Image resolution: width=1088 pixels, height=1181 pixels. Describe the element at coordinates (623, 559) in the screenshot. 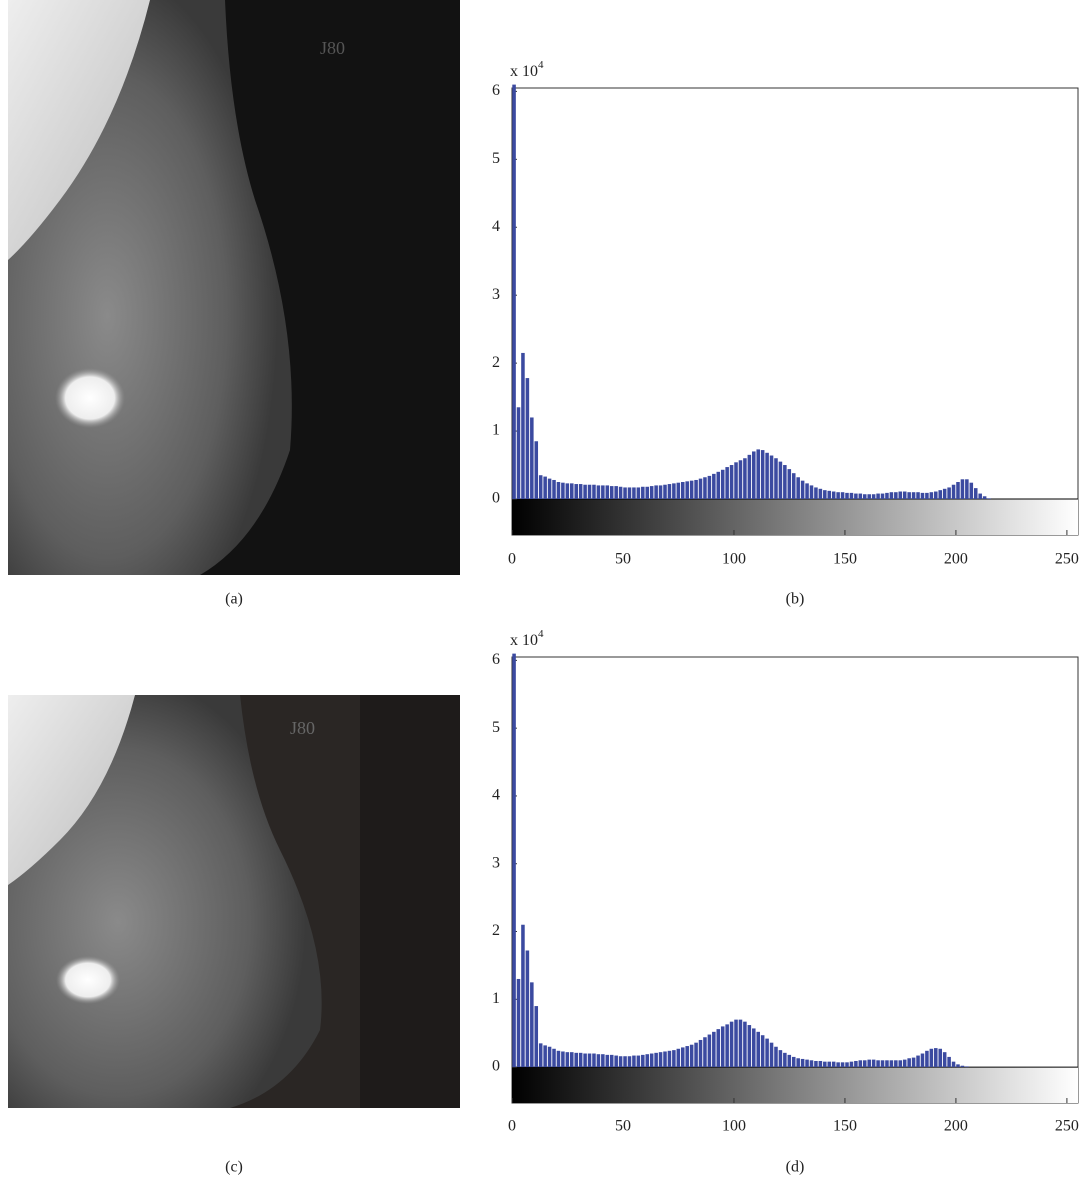

I see `x-tick-label: 50` at that location.